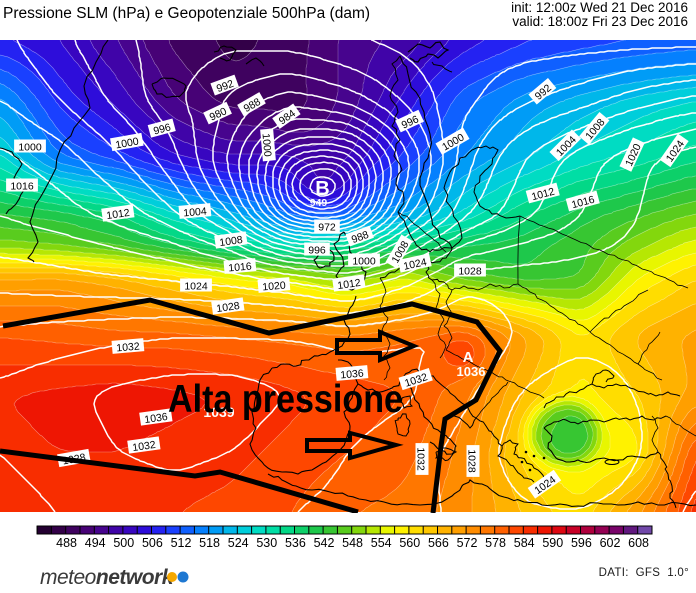 This screenshot has height=593, width=696. What do you see at coordinates (195, 212) in the screenshot?
I see `svg-text: 1004` at bounding box center [195, 212].